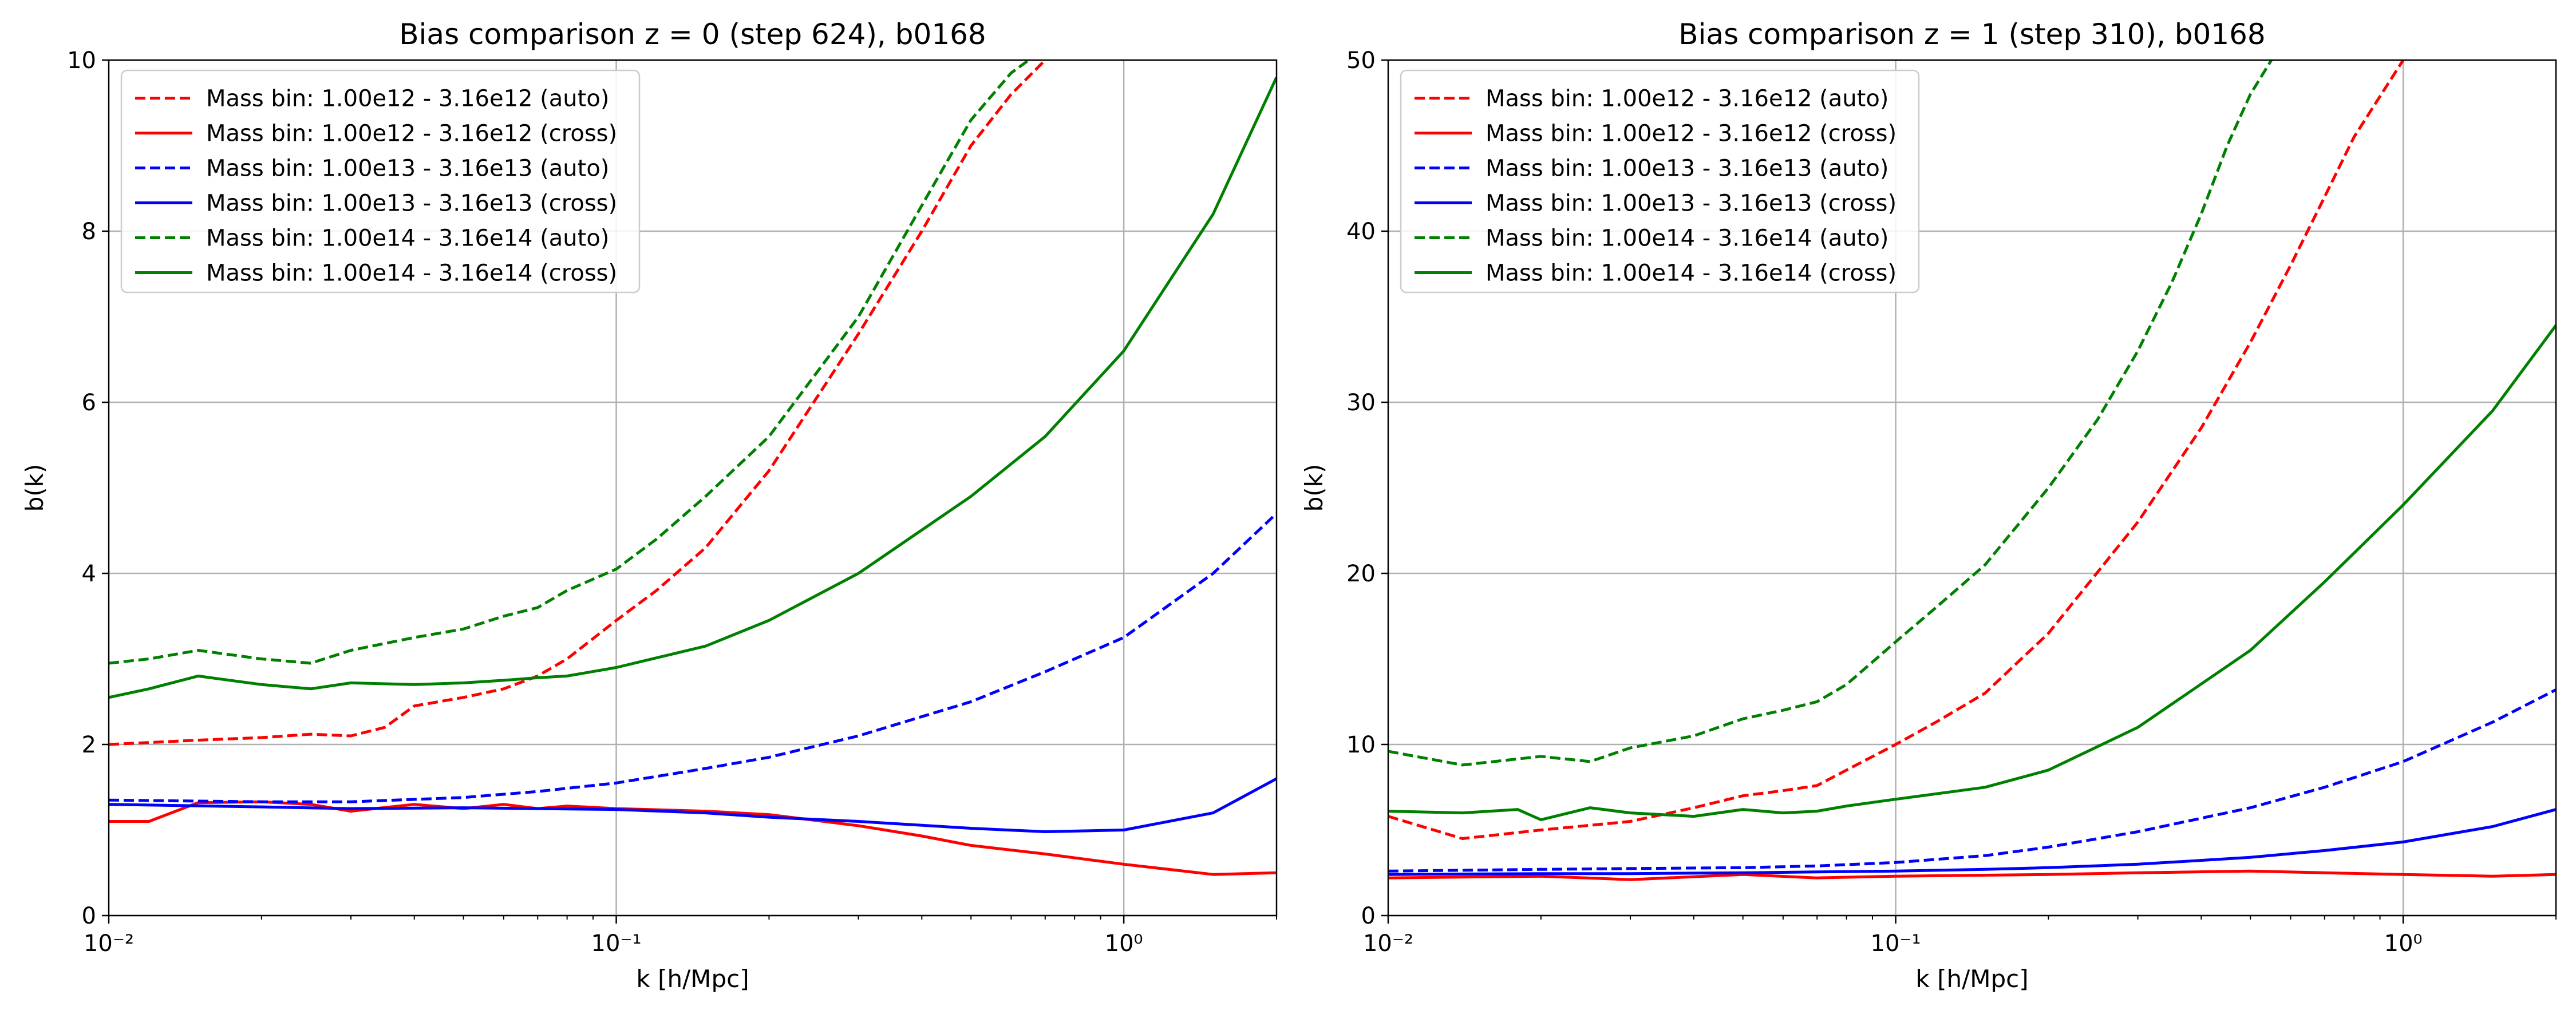 The width and height of the screenshot is (2576, 1030). Describe the element at coordinates (1361, 574) in the screenshot. I see `y-tick-label: 20` at that location.